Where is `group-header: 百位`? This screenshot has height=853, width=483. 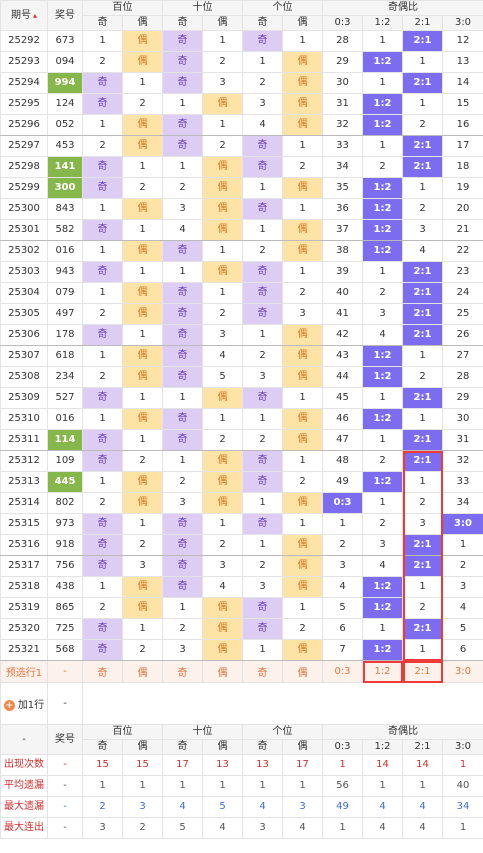
group-header: 百位 is located at coordinates (122, 732).